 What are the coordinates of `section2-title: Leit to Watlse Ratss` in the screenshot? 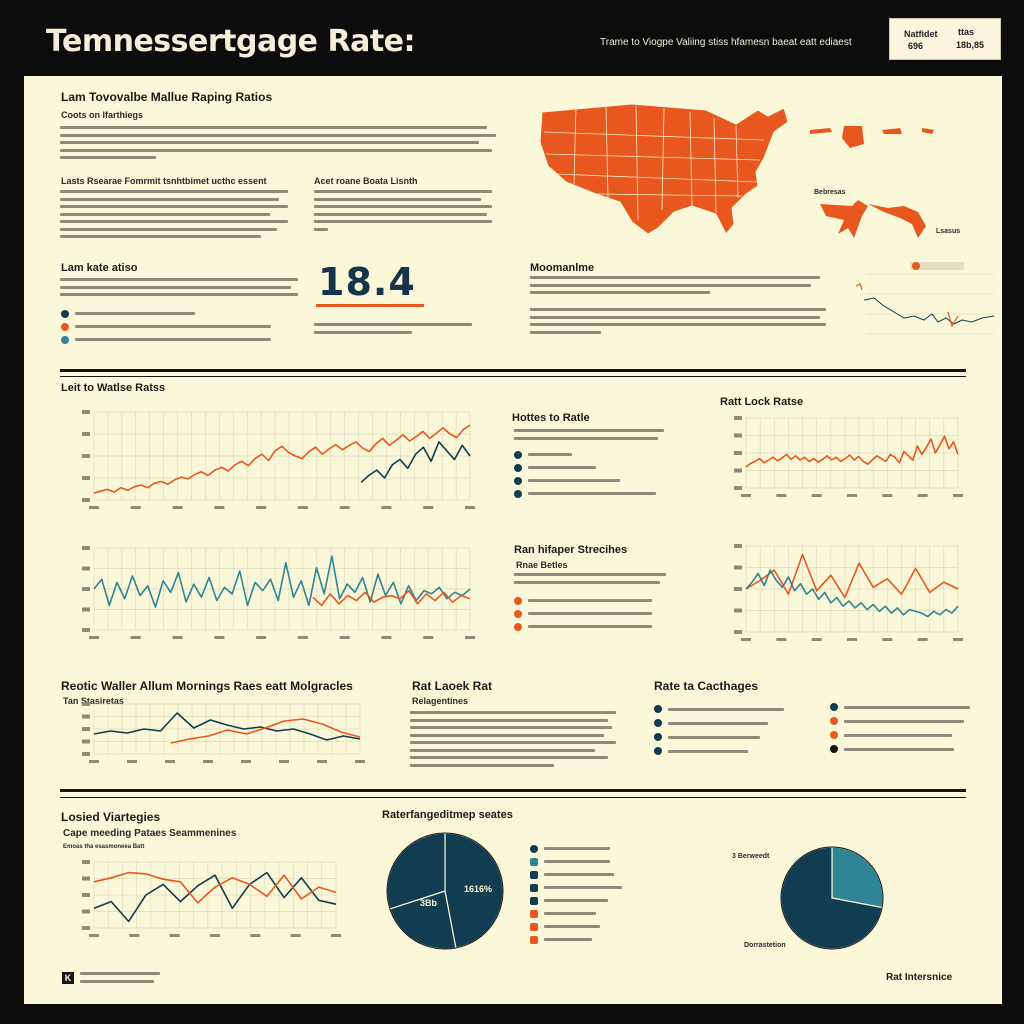 It's located at (113, 388).